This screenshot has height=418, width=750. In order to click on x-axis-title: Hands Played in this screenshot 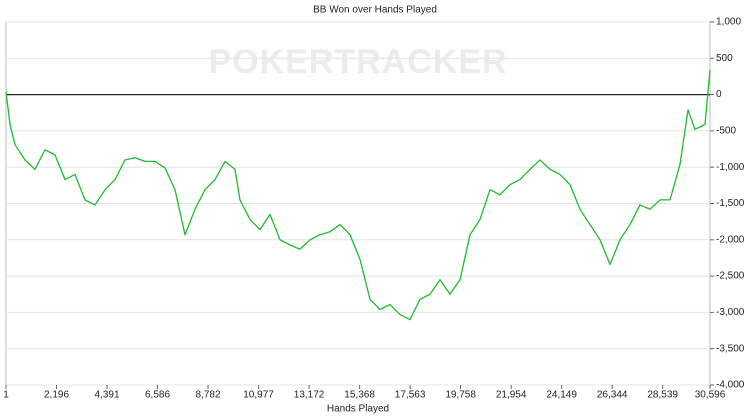, I will do `click(358, 409)`.